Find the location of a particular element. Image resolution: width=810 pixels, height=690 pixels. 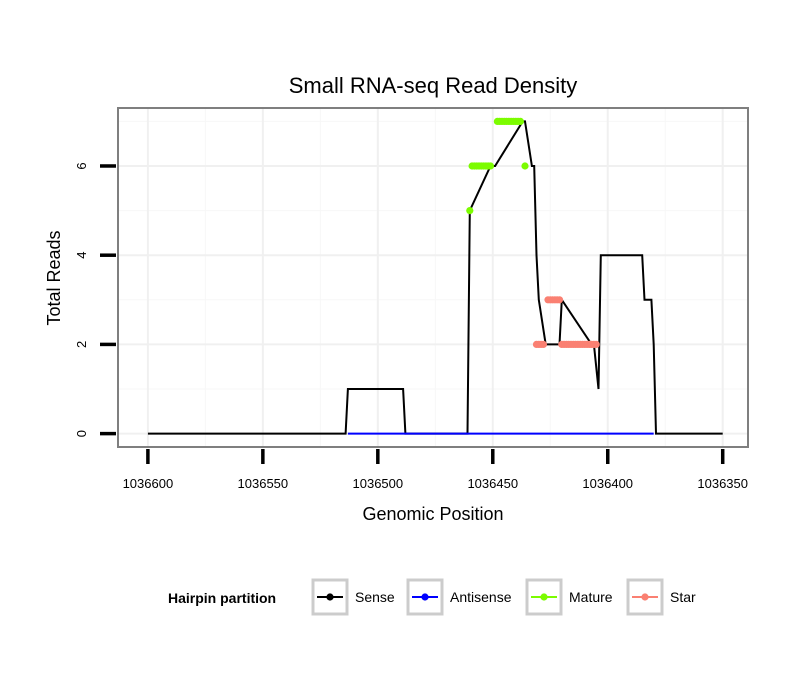

y-axis: 0 2 4 6 is located at coordinates (95, 299).